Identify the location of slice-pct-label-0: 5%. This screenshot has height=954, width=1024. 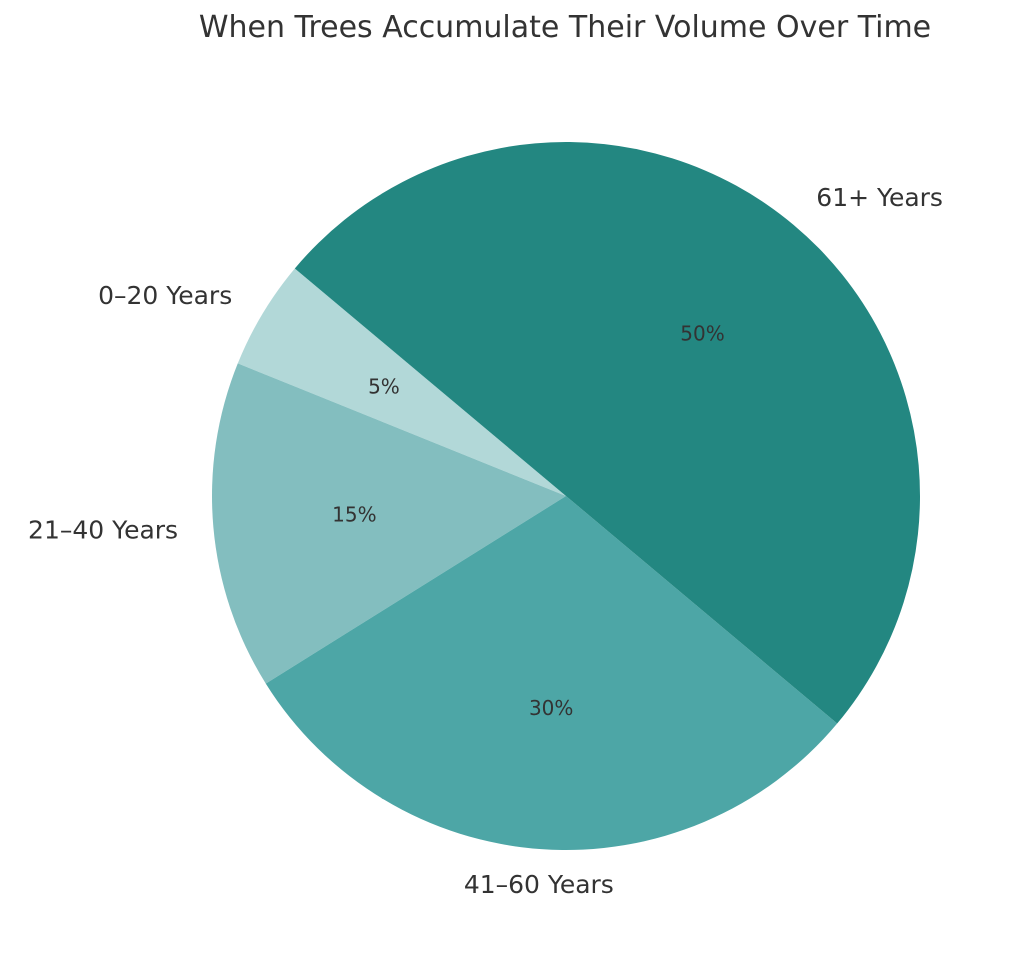
(384, 387).